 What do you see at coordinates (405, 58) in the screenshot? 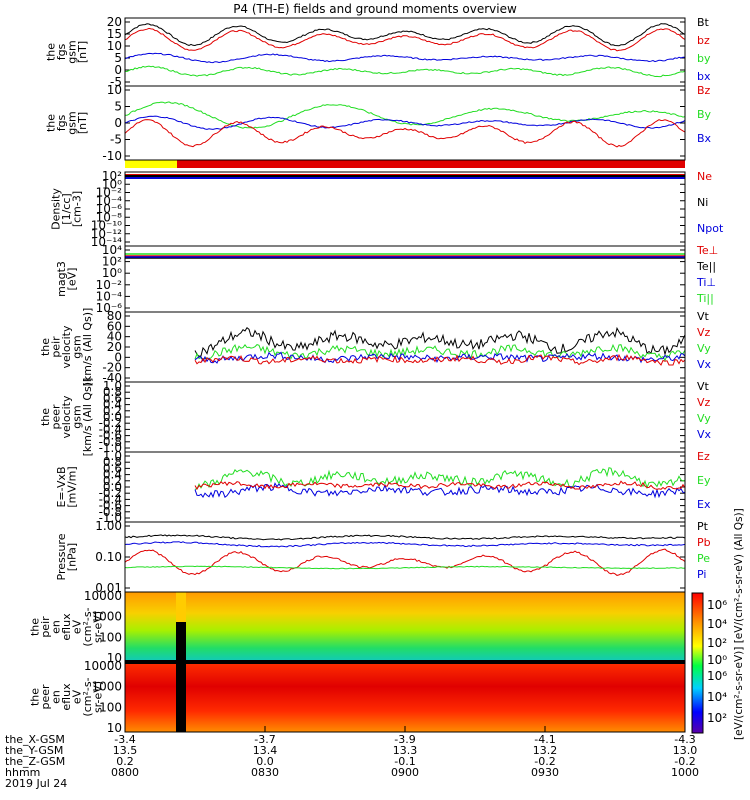
I see `series-bx` at bounding box center [405, 58].